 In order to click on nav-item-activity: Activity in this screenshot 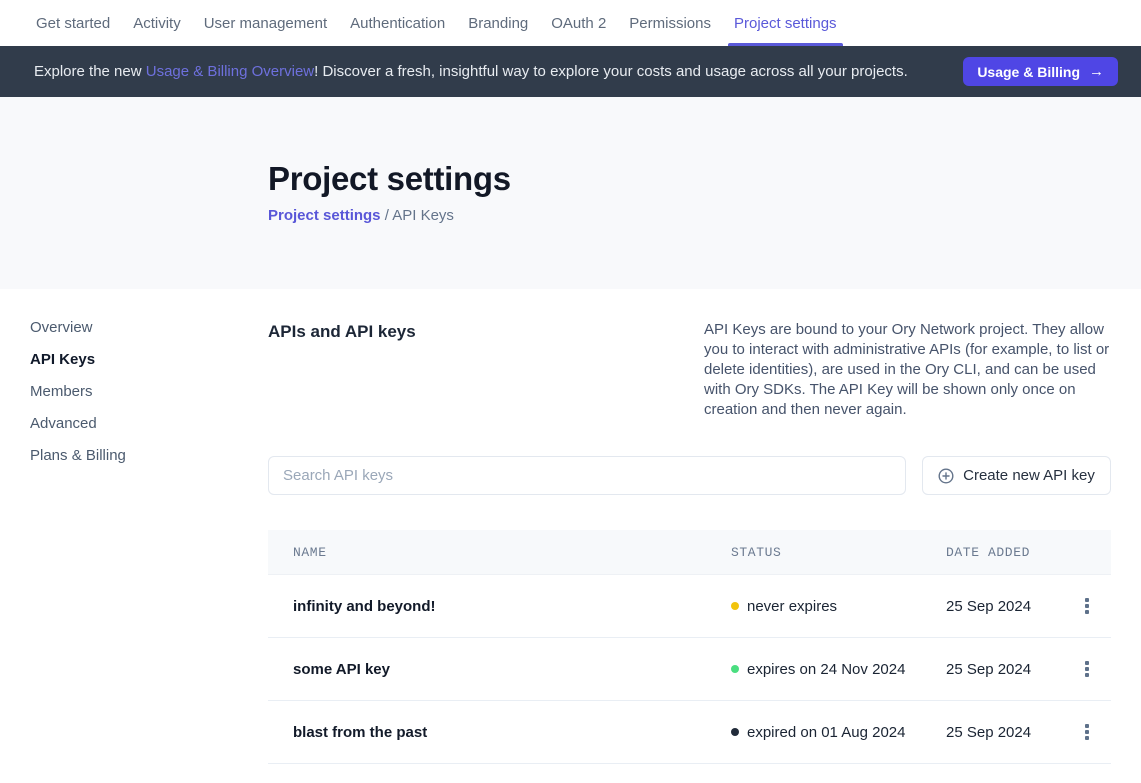, I will do `click(157, 23)`.